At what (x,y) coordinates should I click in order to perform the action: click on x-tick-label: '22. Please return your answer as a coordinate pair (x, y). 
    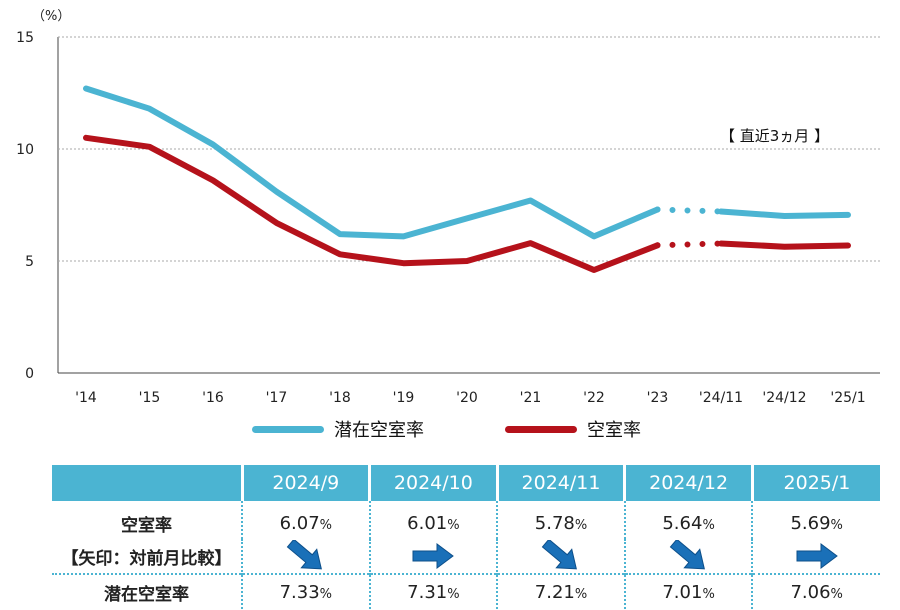
    Looking at the image, I should click on (594, 398).